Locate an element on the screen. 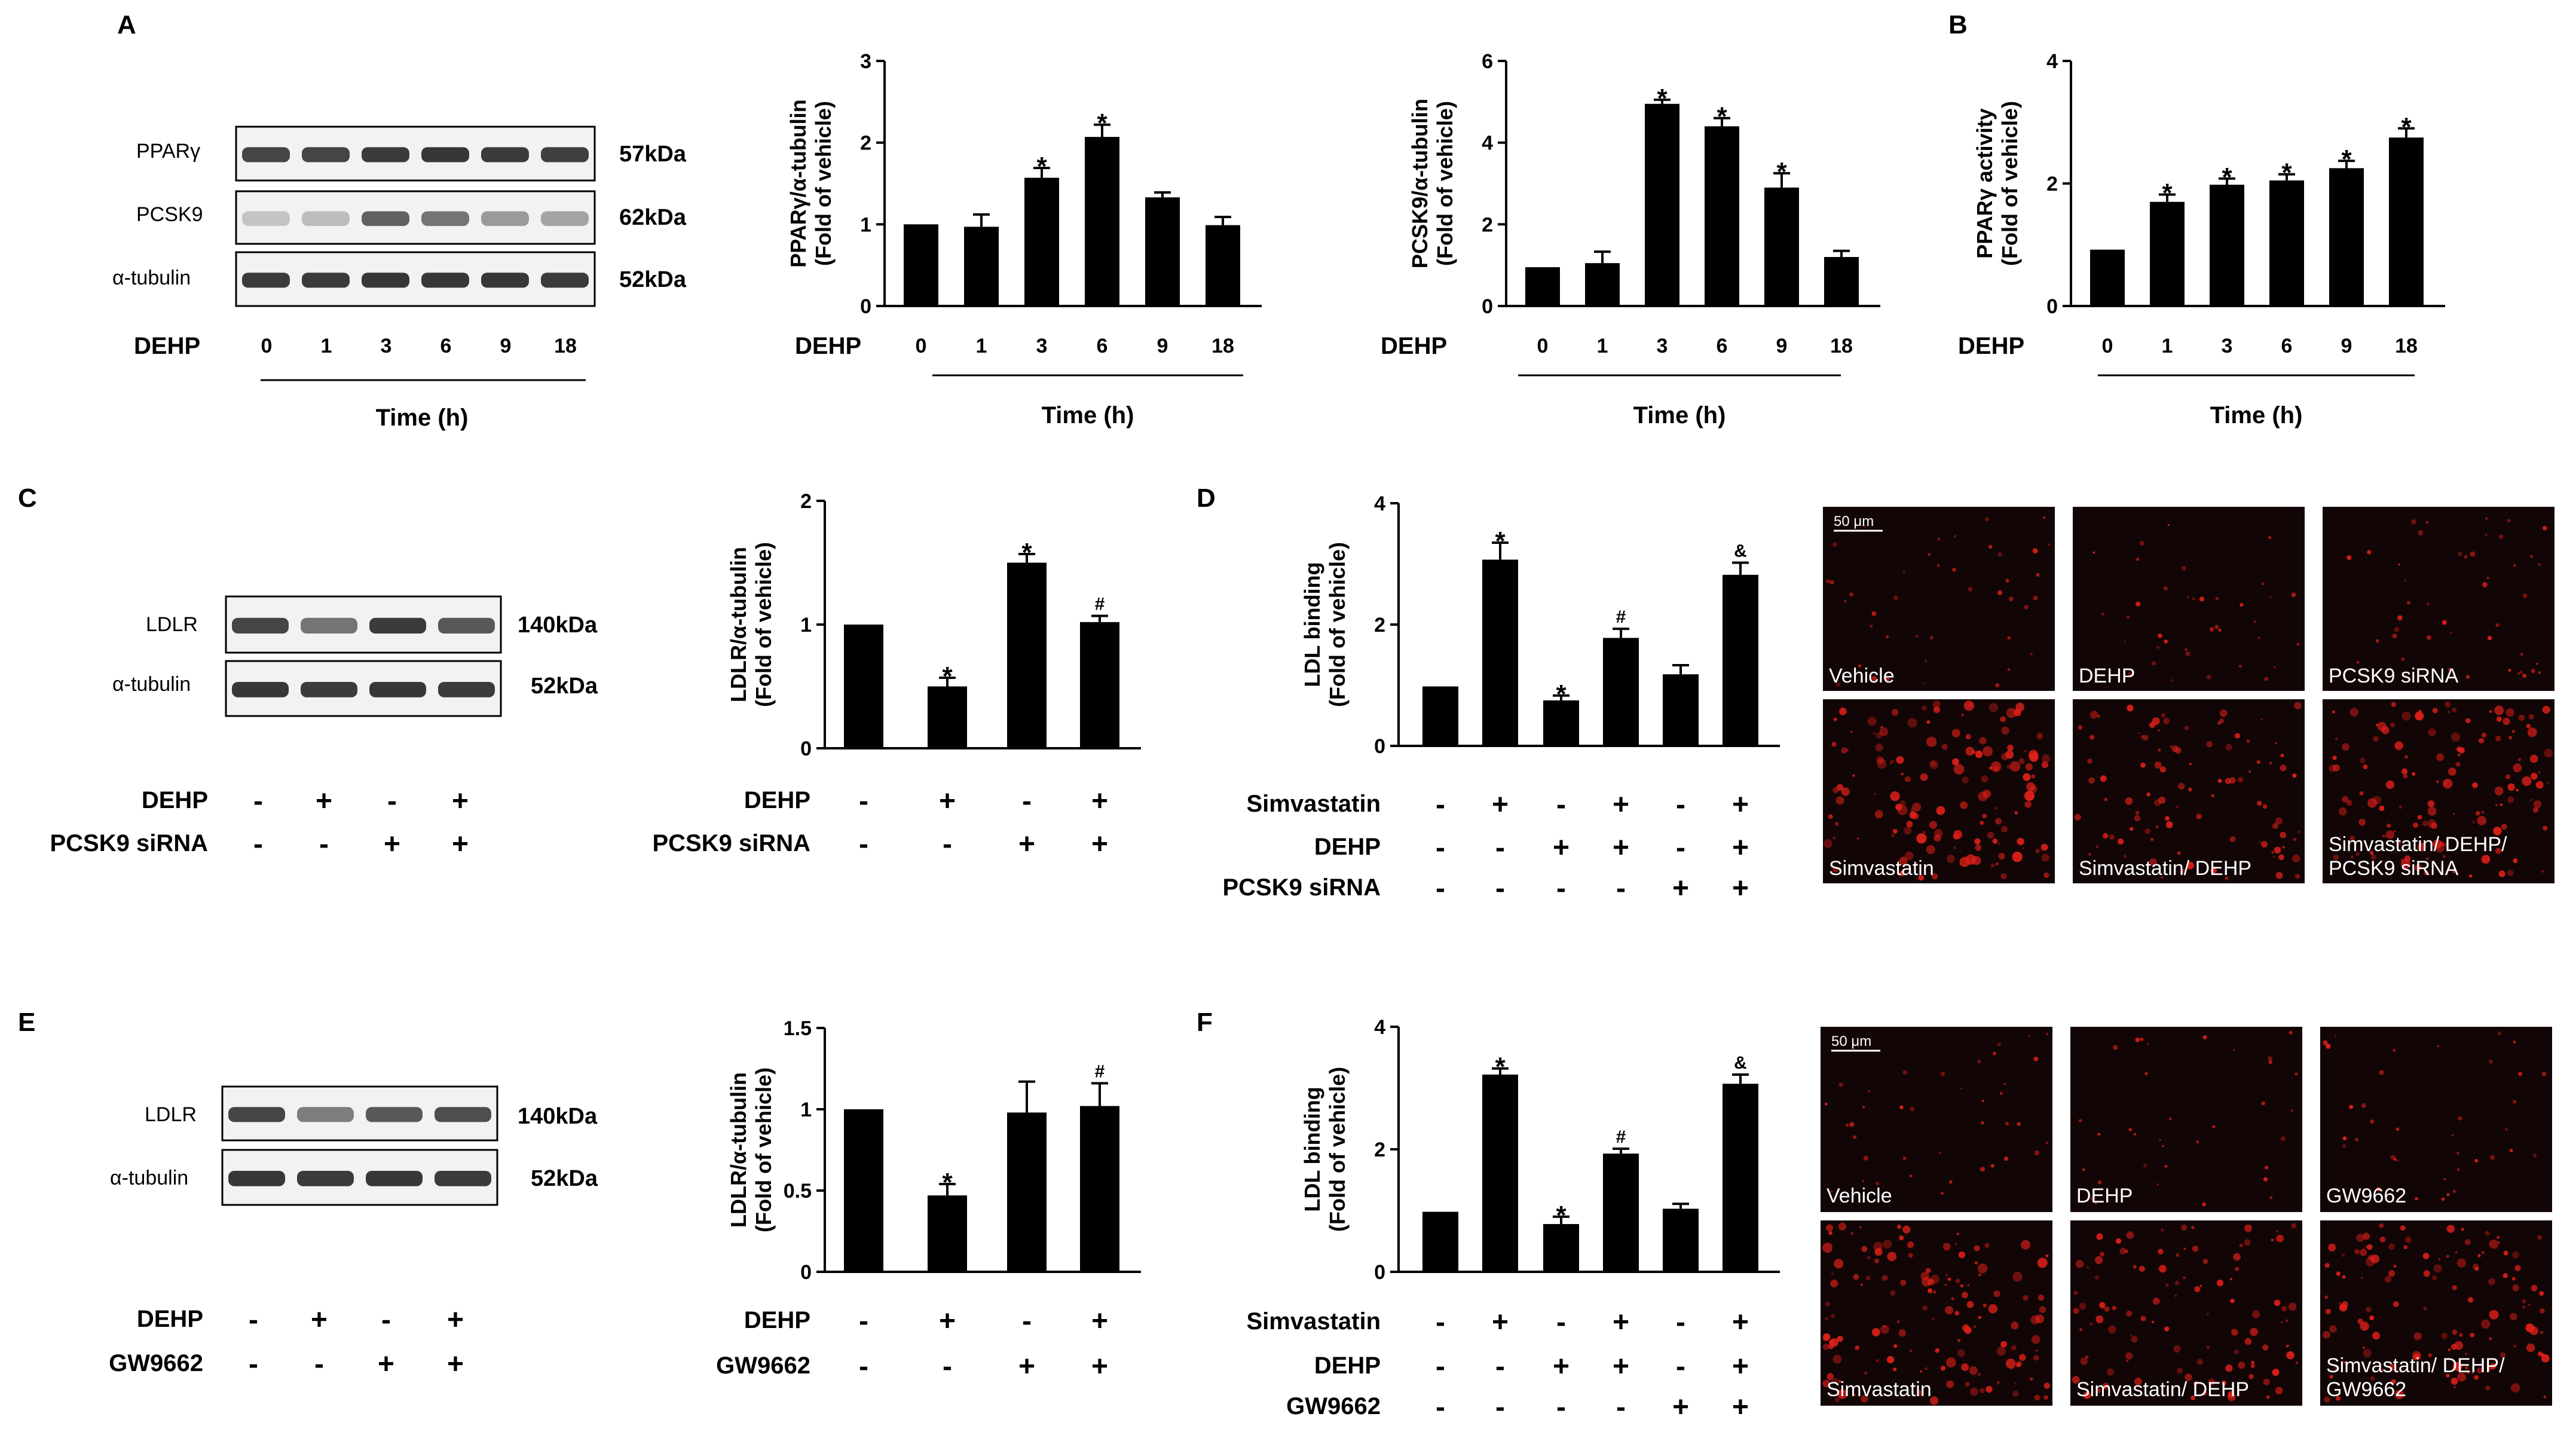  treatment-symbol: + is located at coordinates (1621, 848).